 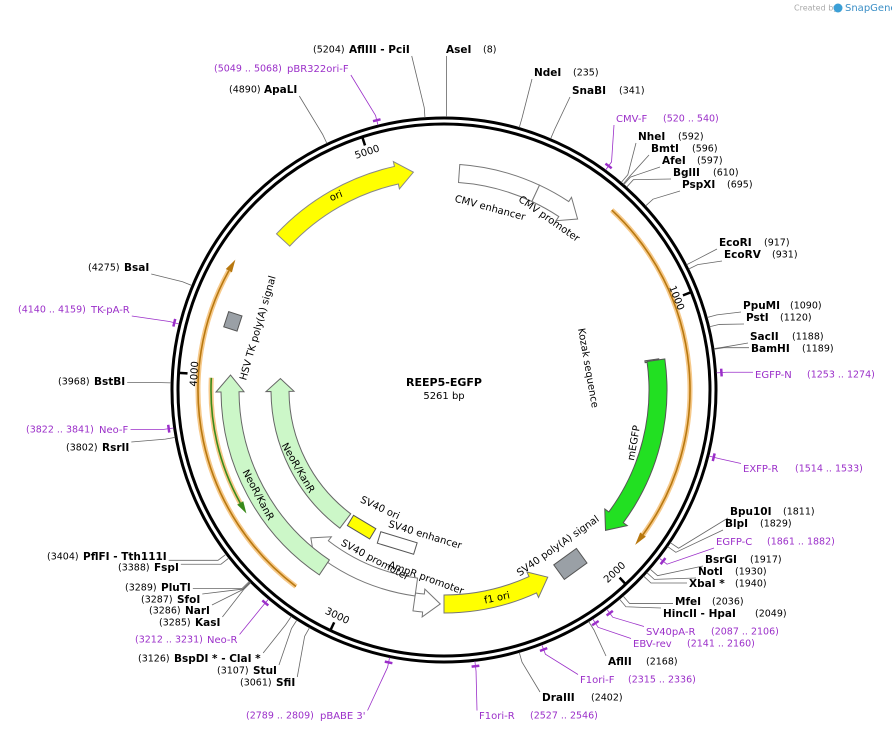 I want to click on feature-label: ori, so click(x=336, y=196).